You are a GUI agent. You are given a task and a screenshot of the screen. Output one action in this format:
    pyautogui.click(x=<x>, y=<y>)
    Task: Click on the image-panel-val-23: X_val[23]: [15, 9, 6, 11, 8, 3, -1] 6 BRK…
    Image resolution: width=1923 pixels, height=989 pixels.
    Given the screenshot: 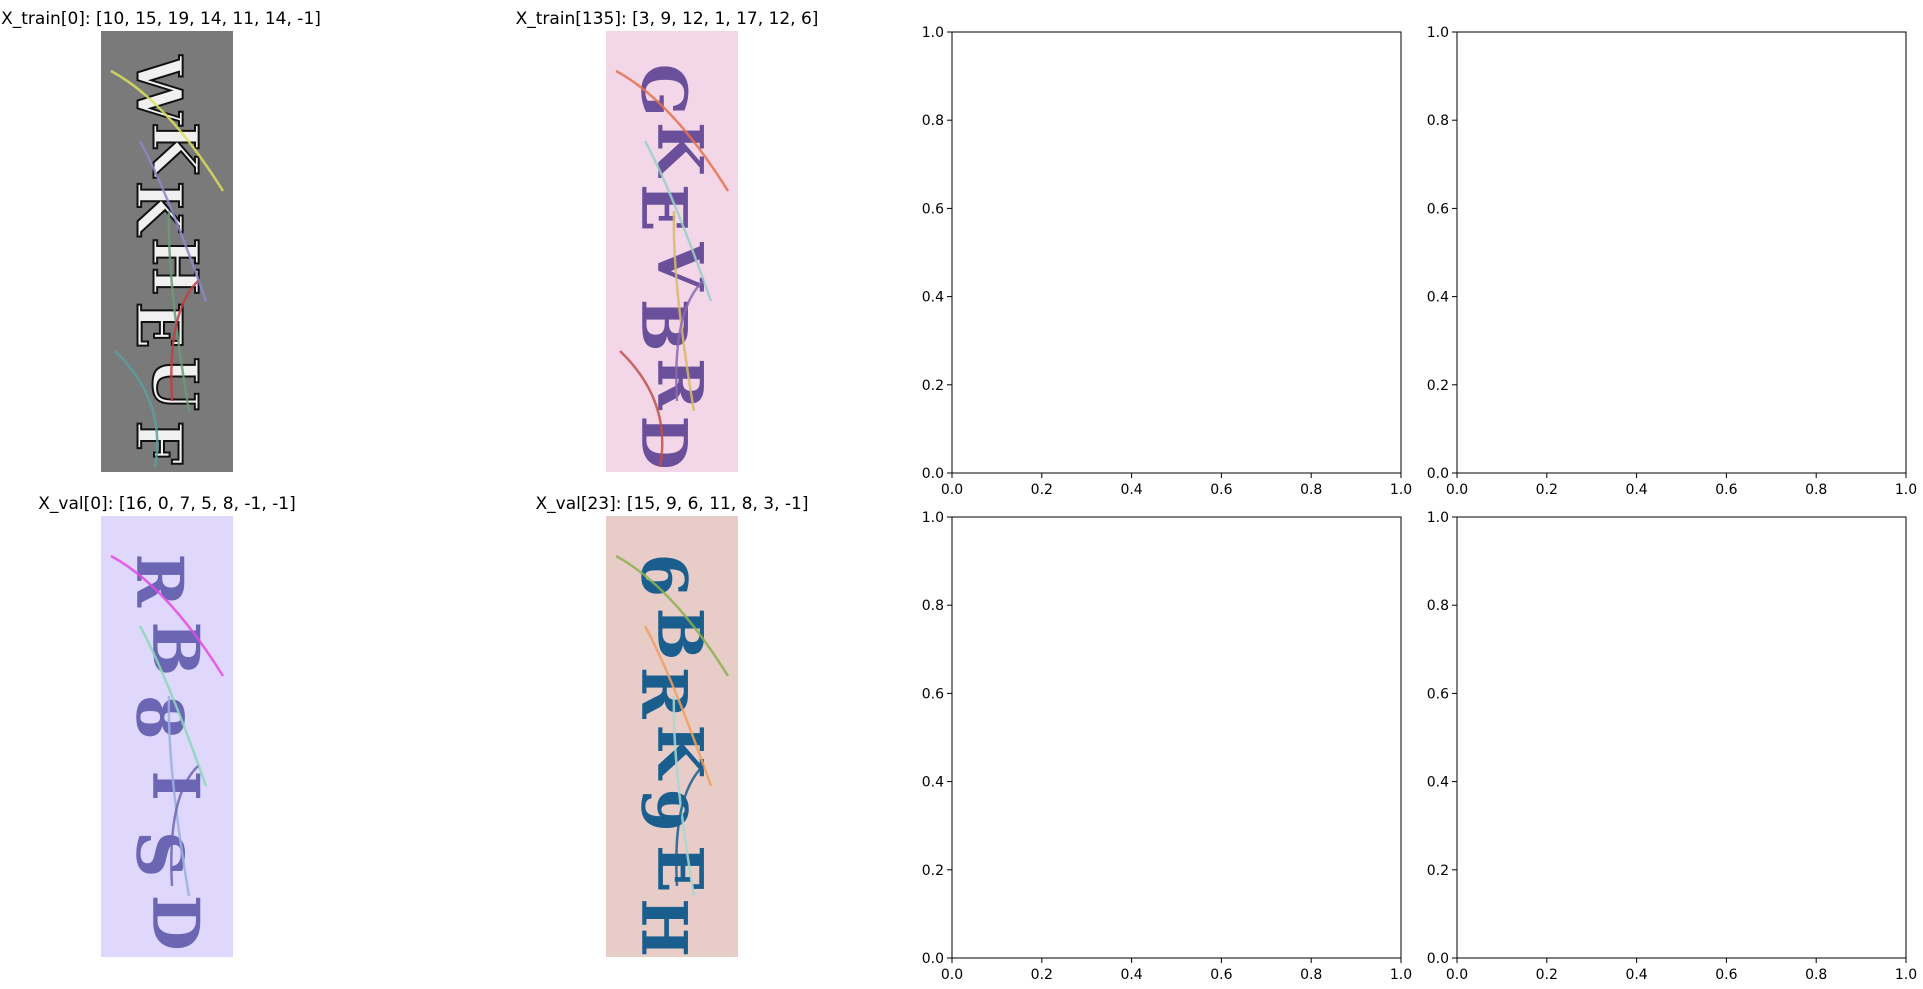 What is the action you would take?
    pyautogui.click(x=672, y=725)
    